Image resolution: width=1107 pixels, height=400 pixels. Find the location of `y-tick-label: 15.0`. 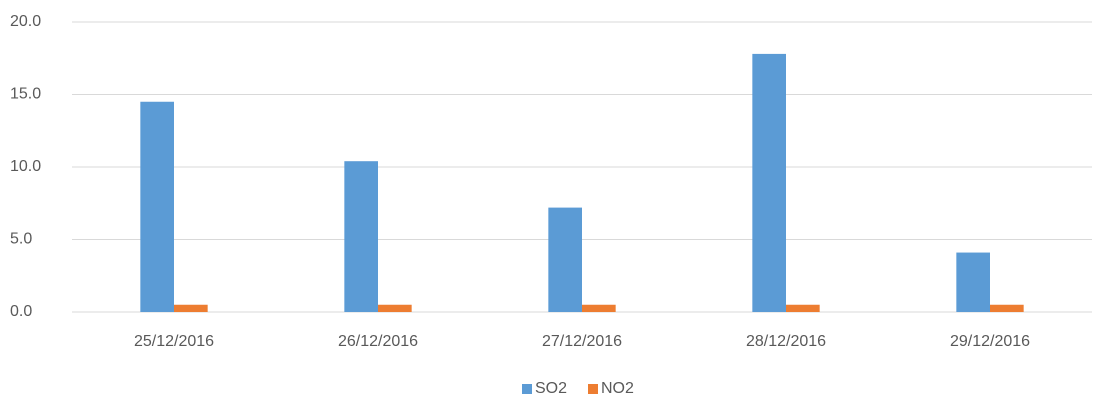

y-tick-label: 15.0 is located at coordinates (25, 94).